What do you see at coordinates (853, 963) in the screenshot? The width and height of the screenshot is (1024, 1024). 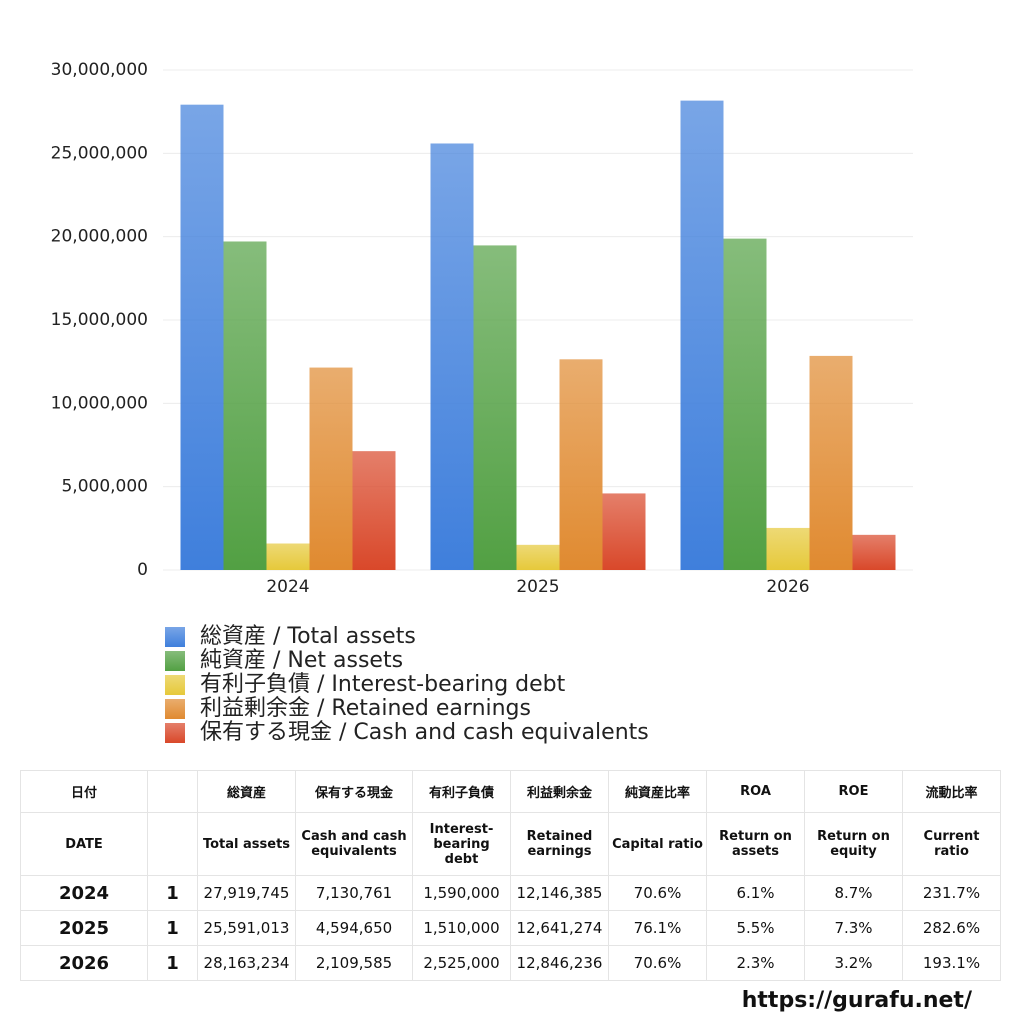 I see `table-cell: 3.2%` at bounding box center [853, 963].